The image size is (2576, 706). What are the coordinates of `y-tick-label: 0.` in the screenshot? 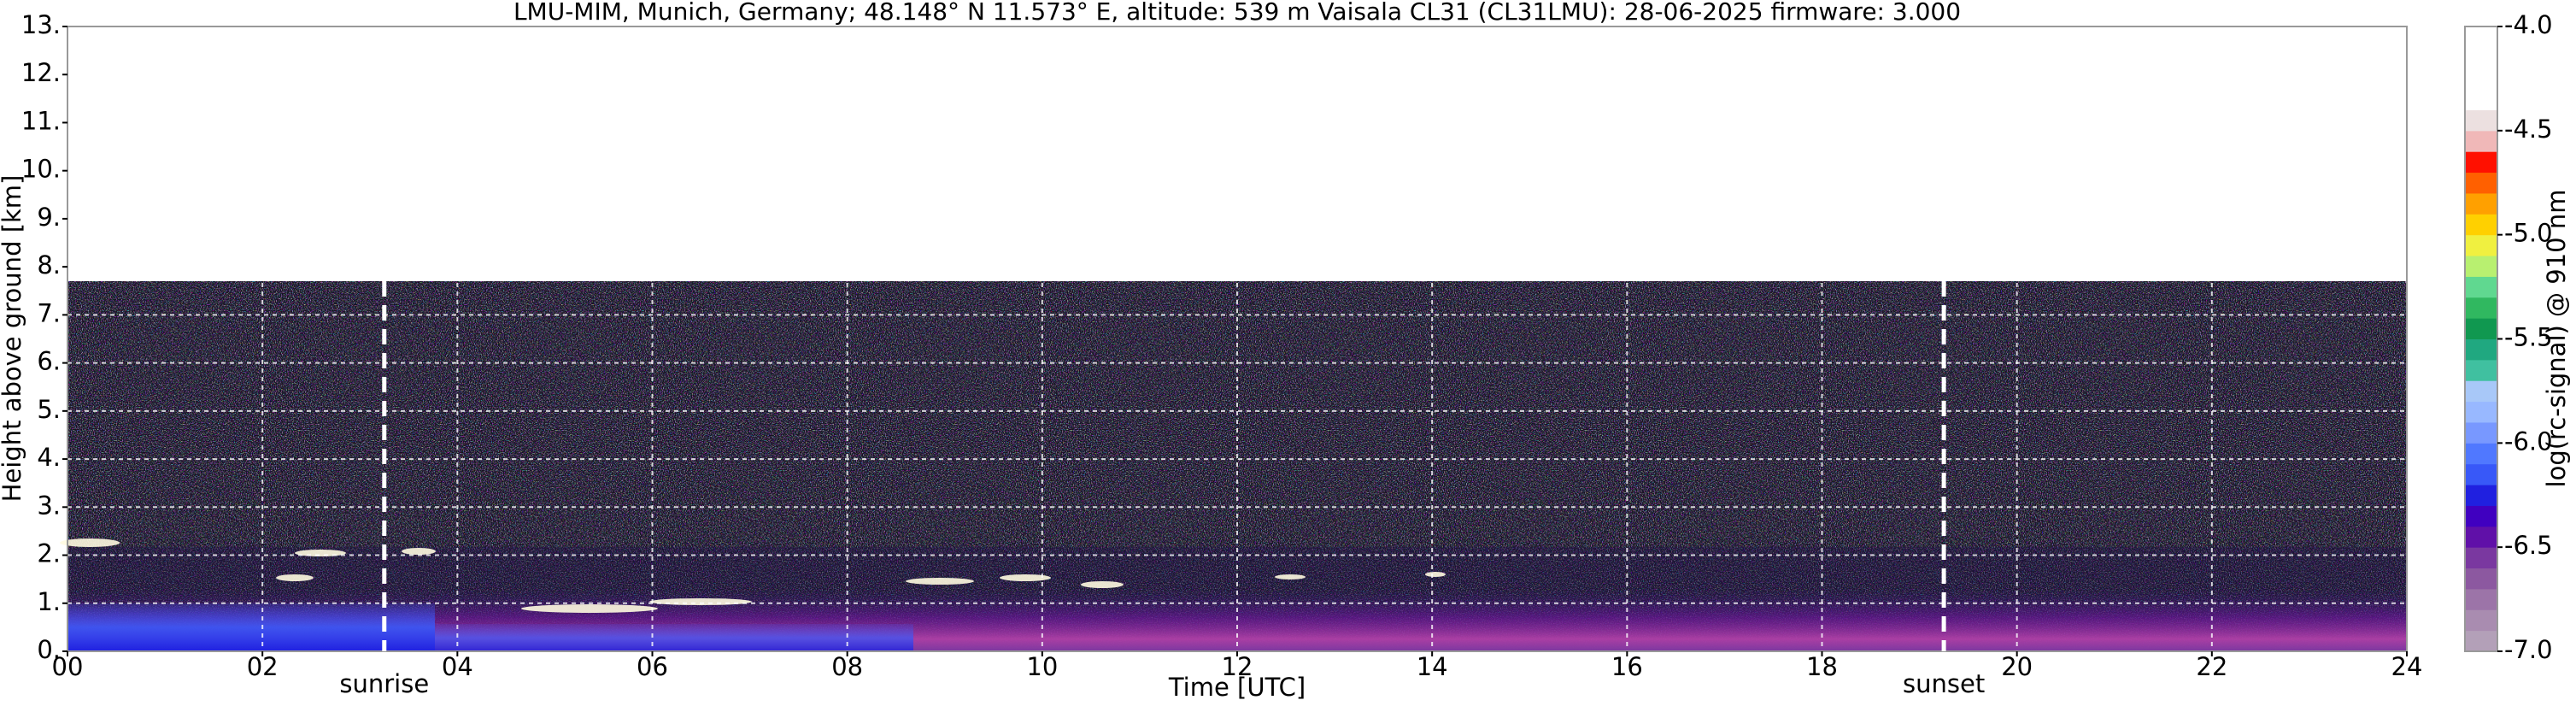 It's located at (49, 649).